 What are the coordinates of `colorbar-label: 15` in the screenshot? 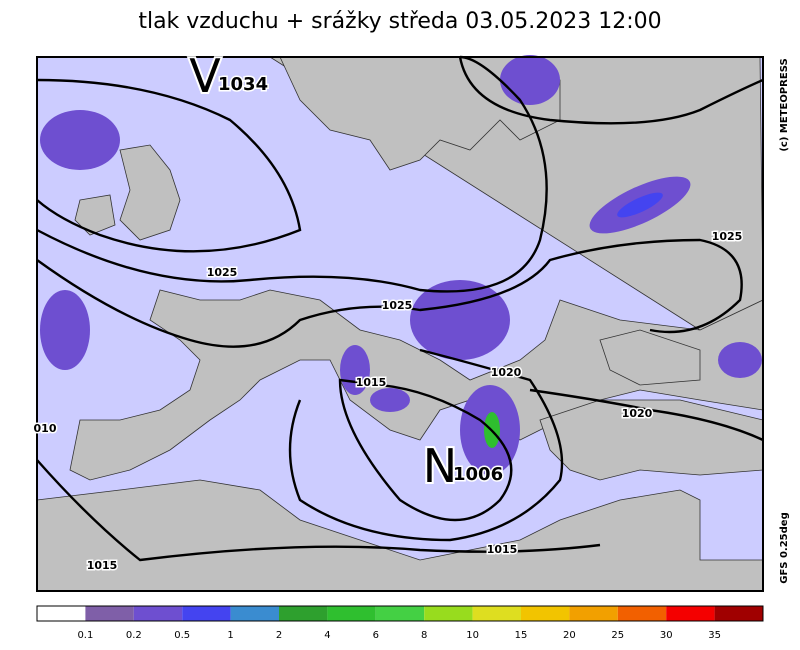 It's located at (521, 635).